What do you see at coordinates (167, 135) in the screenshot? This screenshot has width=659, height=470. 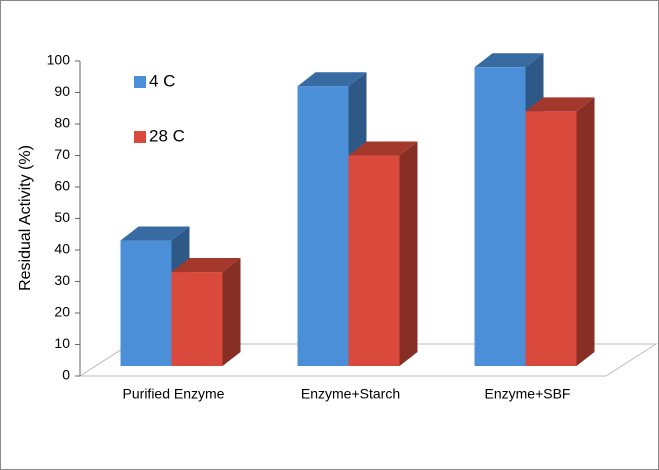 I see `legend-label: 28 C` at bounding box center [167, 135].